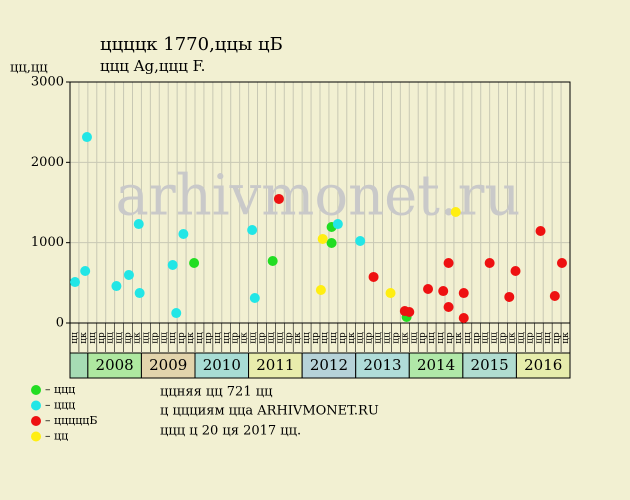  I want to click on watermark: arhivmonet.ru, so click(318, 196).